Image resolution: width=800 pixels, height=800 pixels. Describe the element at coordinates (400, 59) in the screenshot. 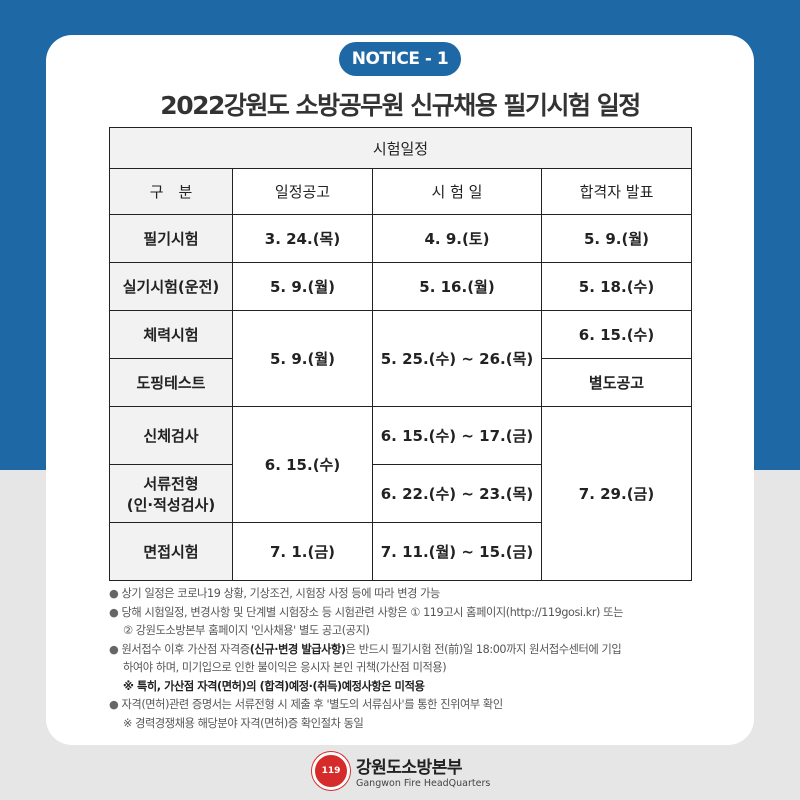

I see `notice-badge: NOTICE - 1` at that location.